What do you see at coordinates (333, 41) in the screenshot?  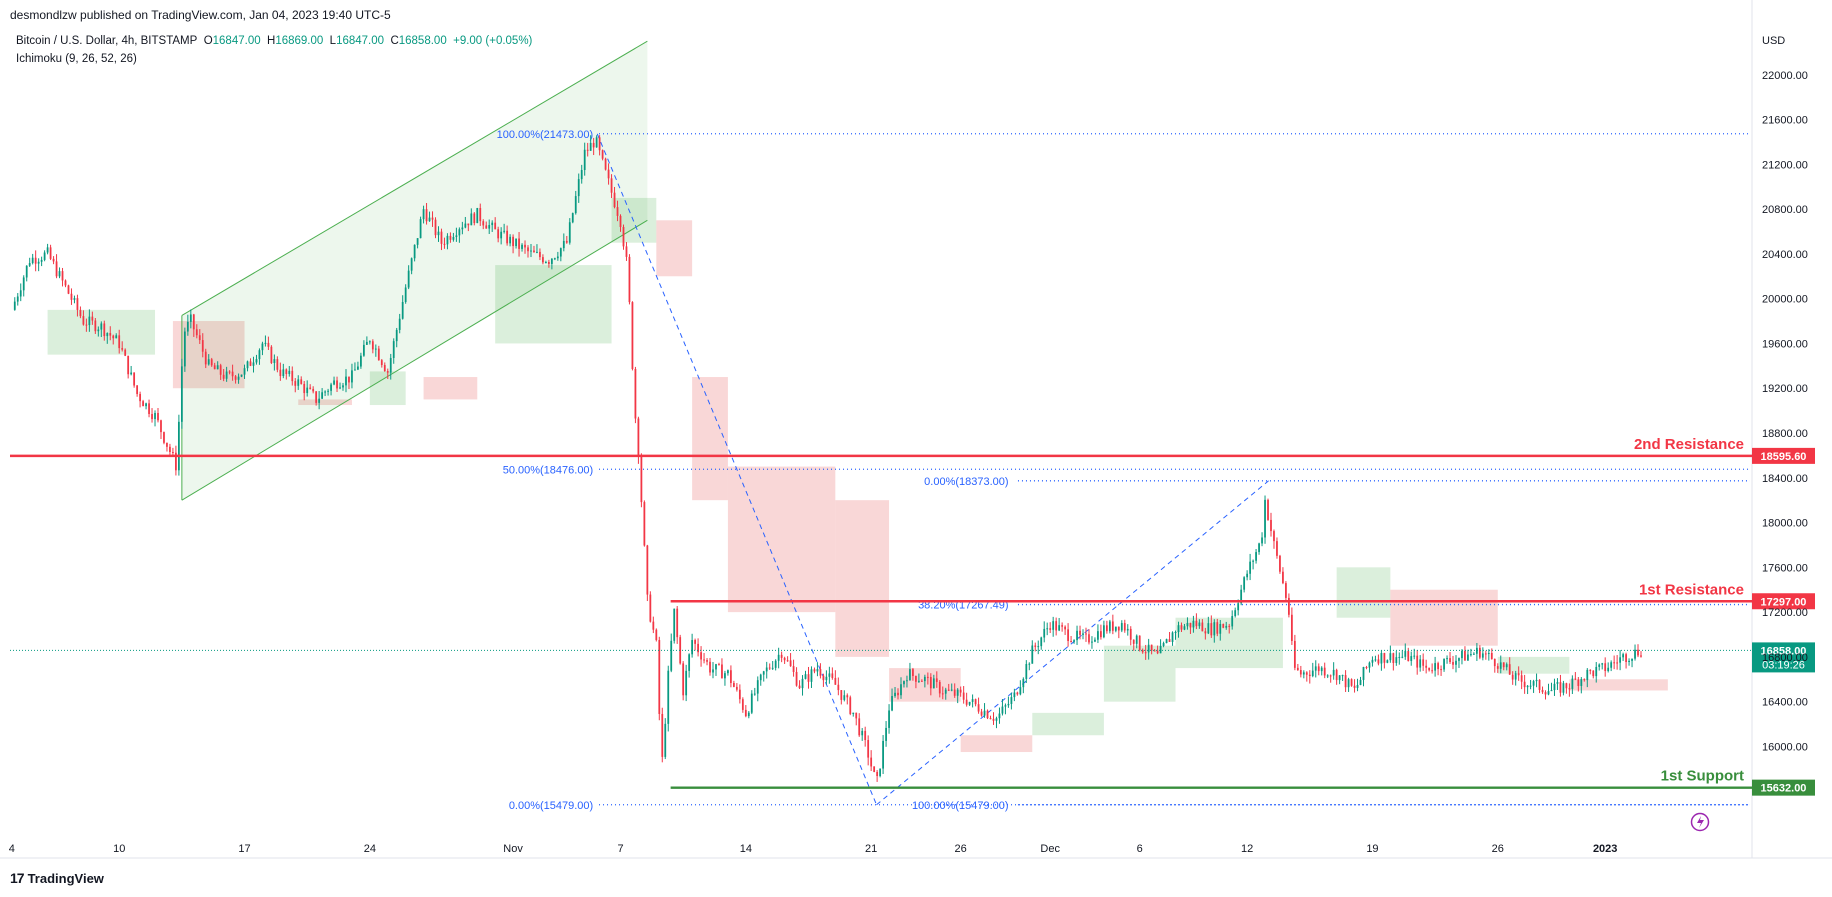 I see `low-label: L` at bounding box center [333, 41].